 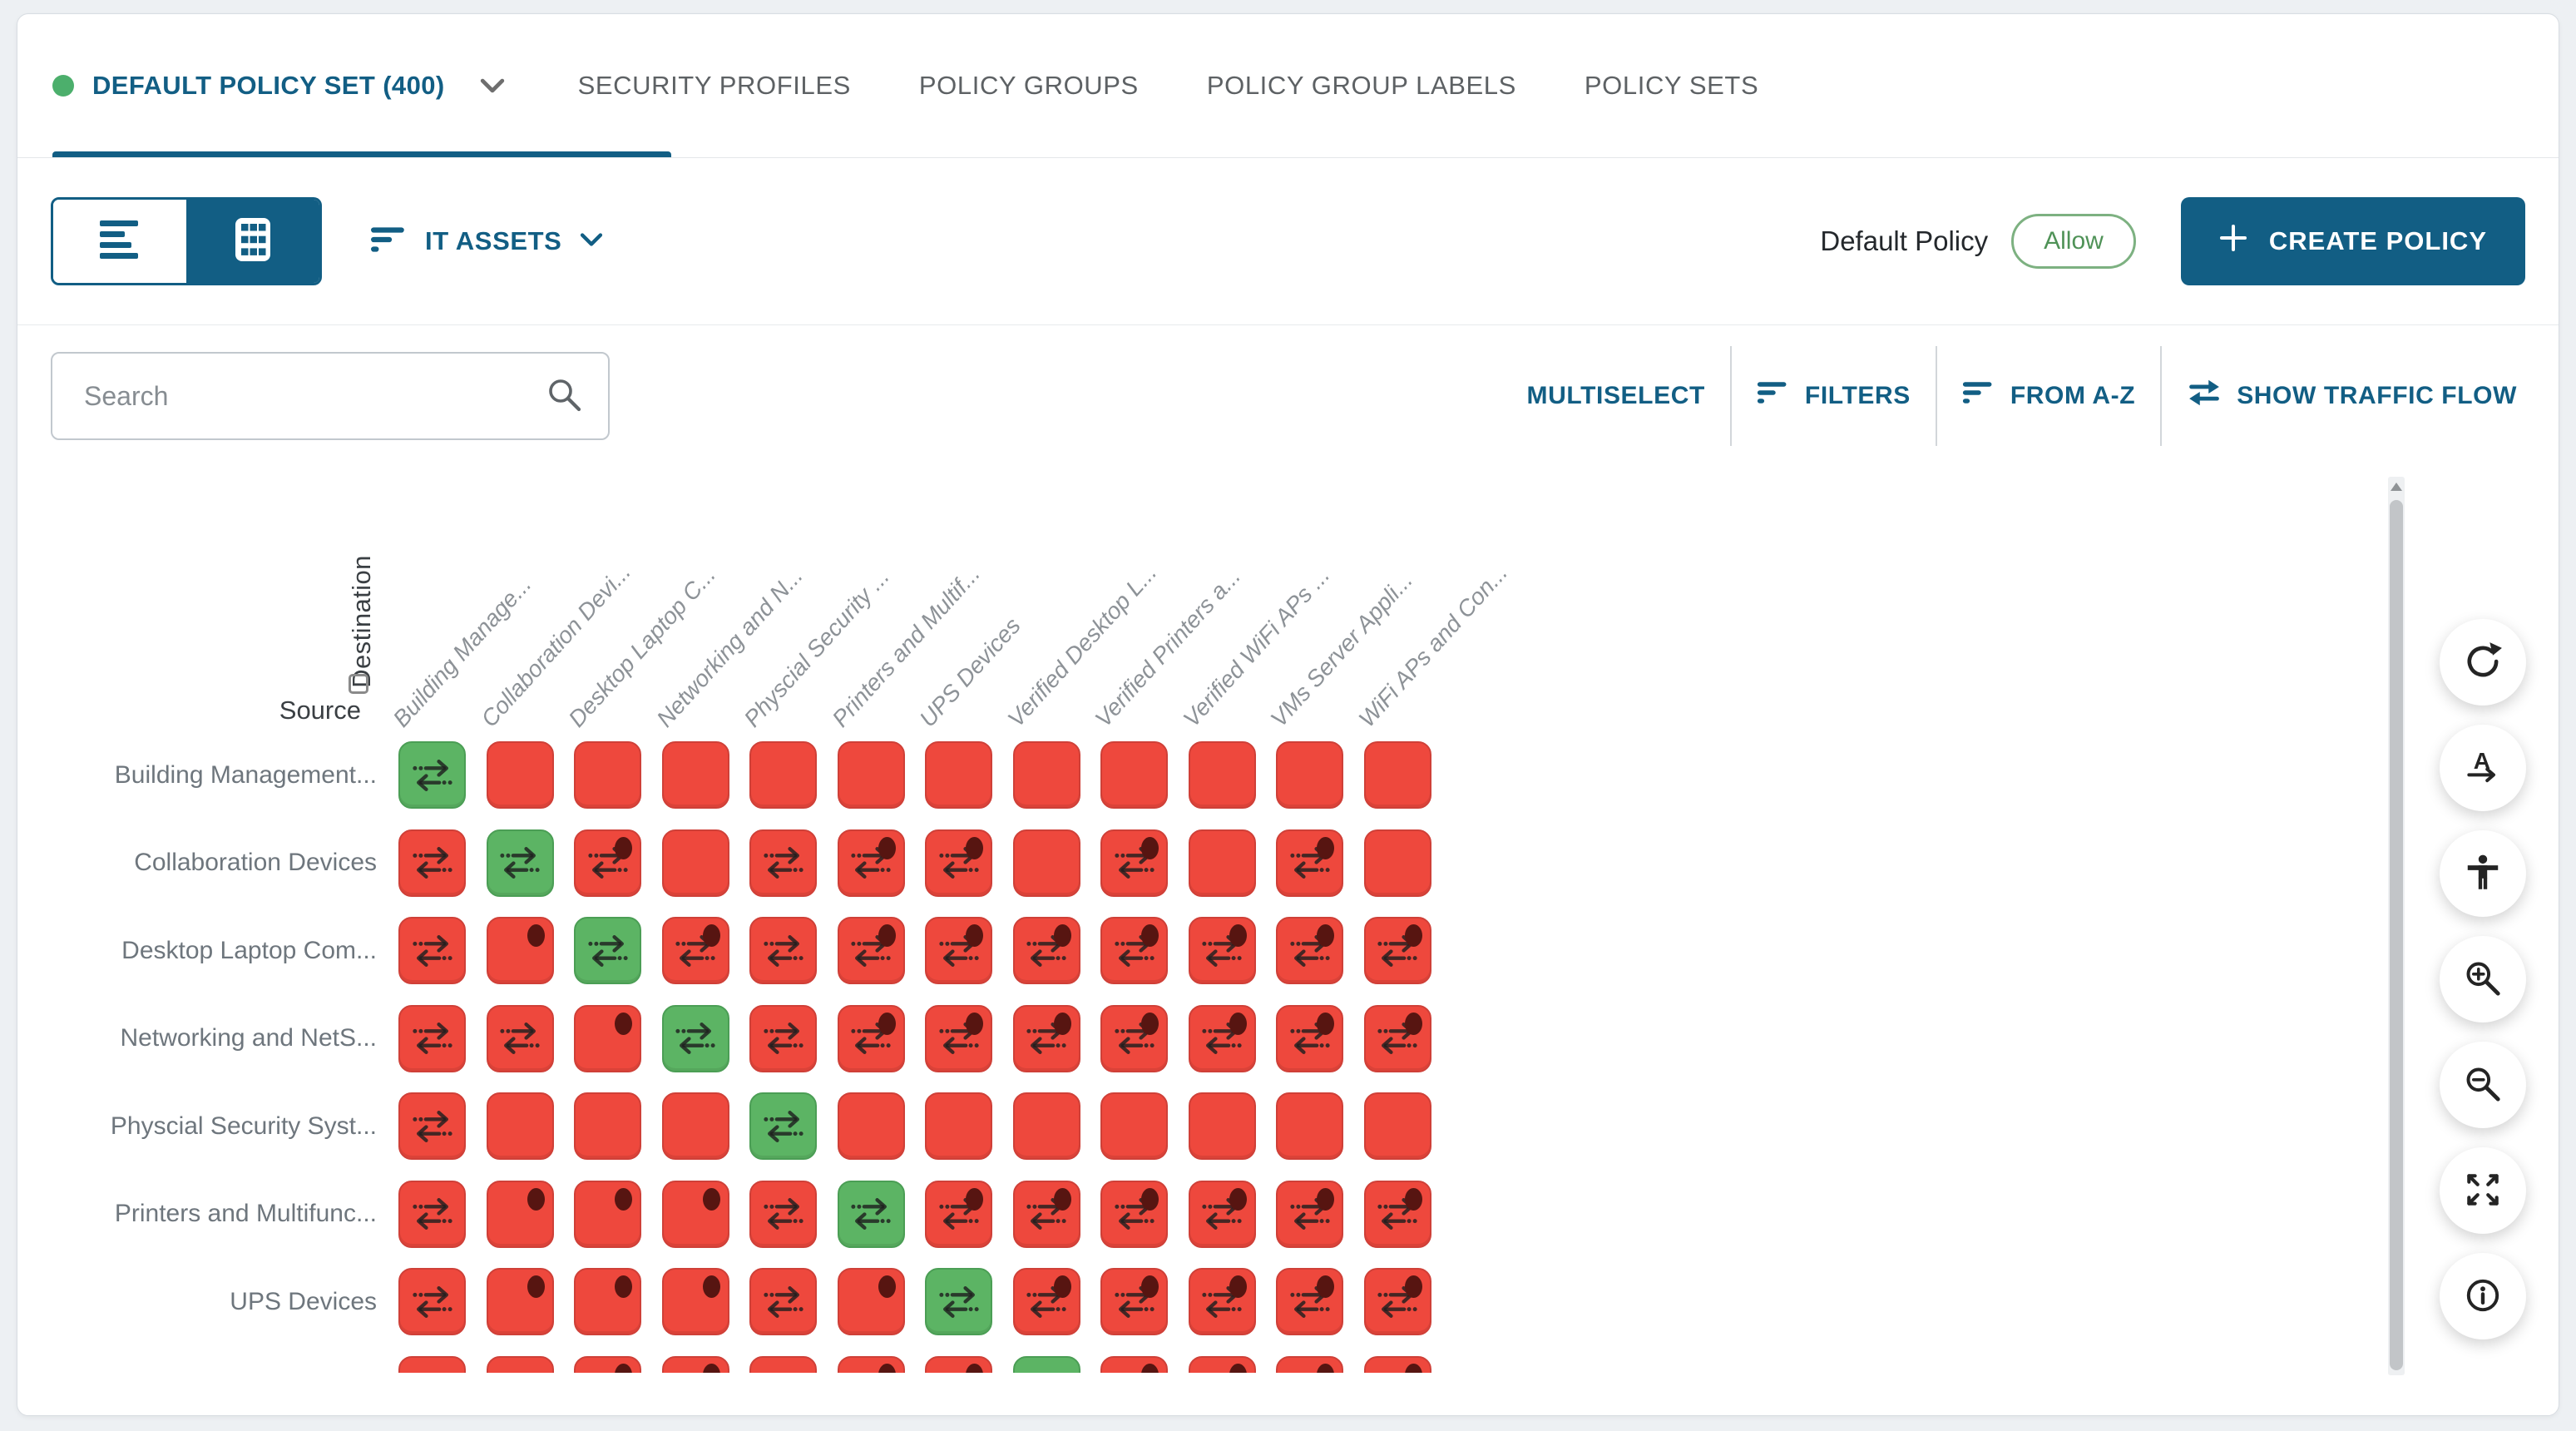 I want to click on chevron-down-icon, so click(x=492, y=86).